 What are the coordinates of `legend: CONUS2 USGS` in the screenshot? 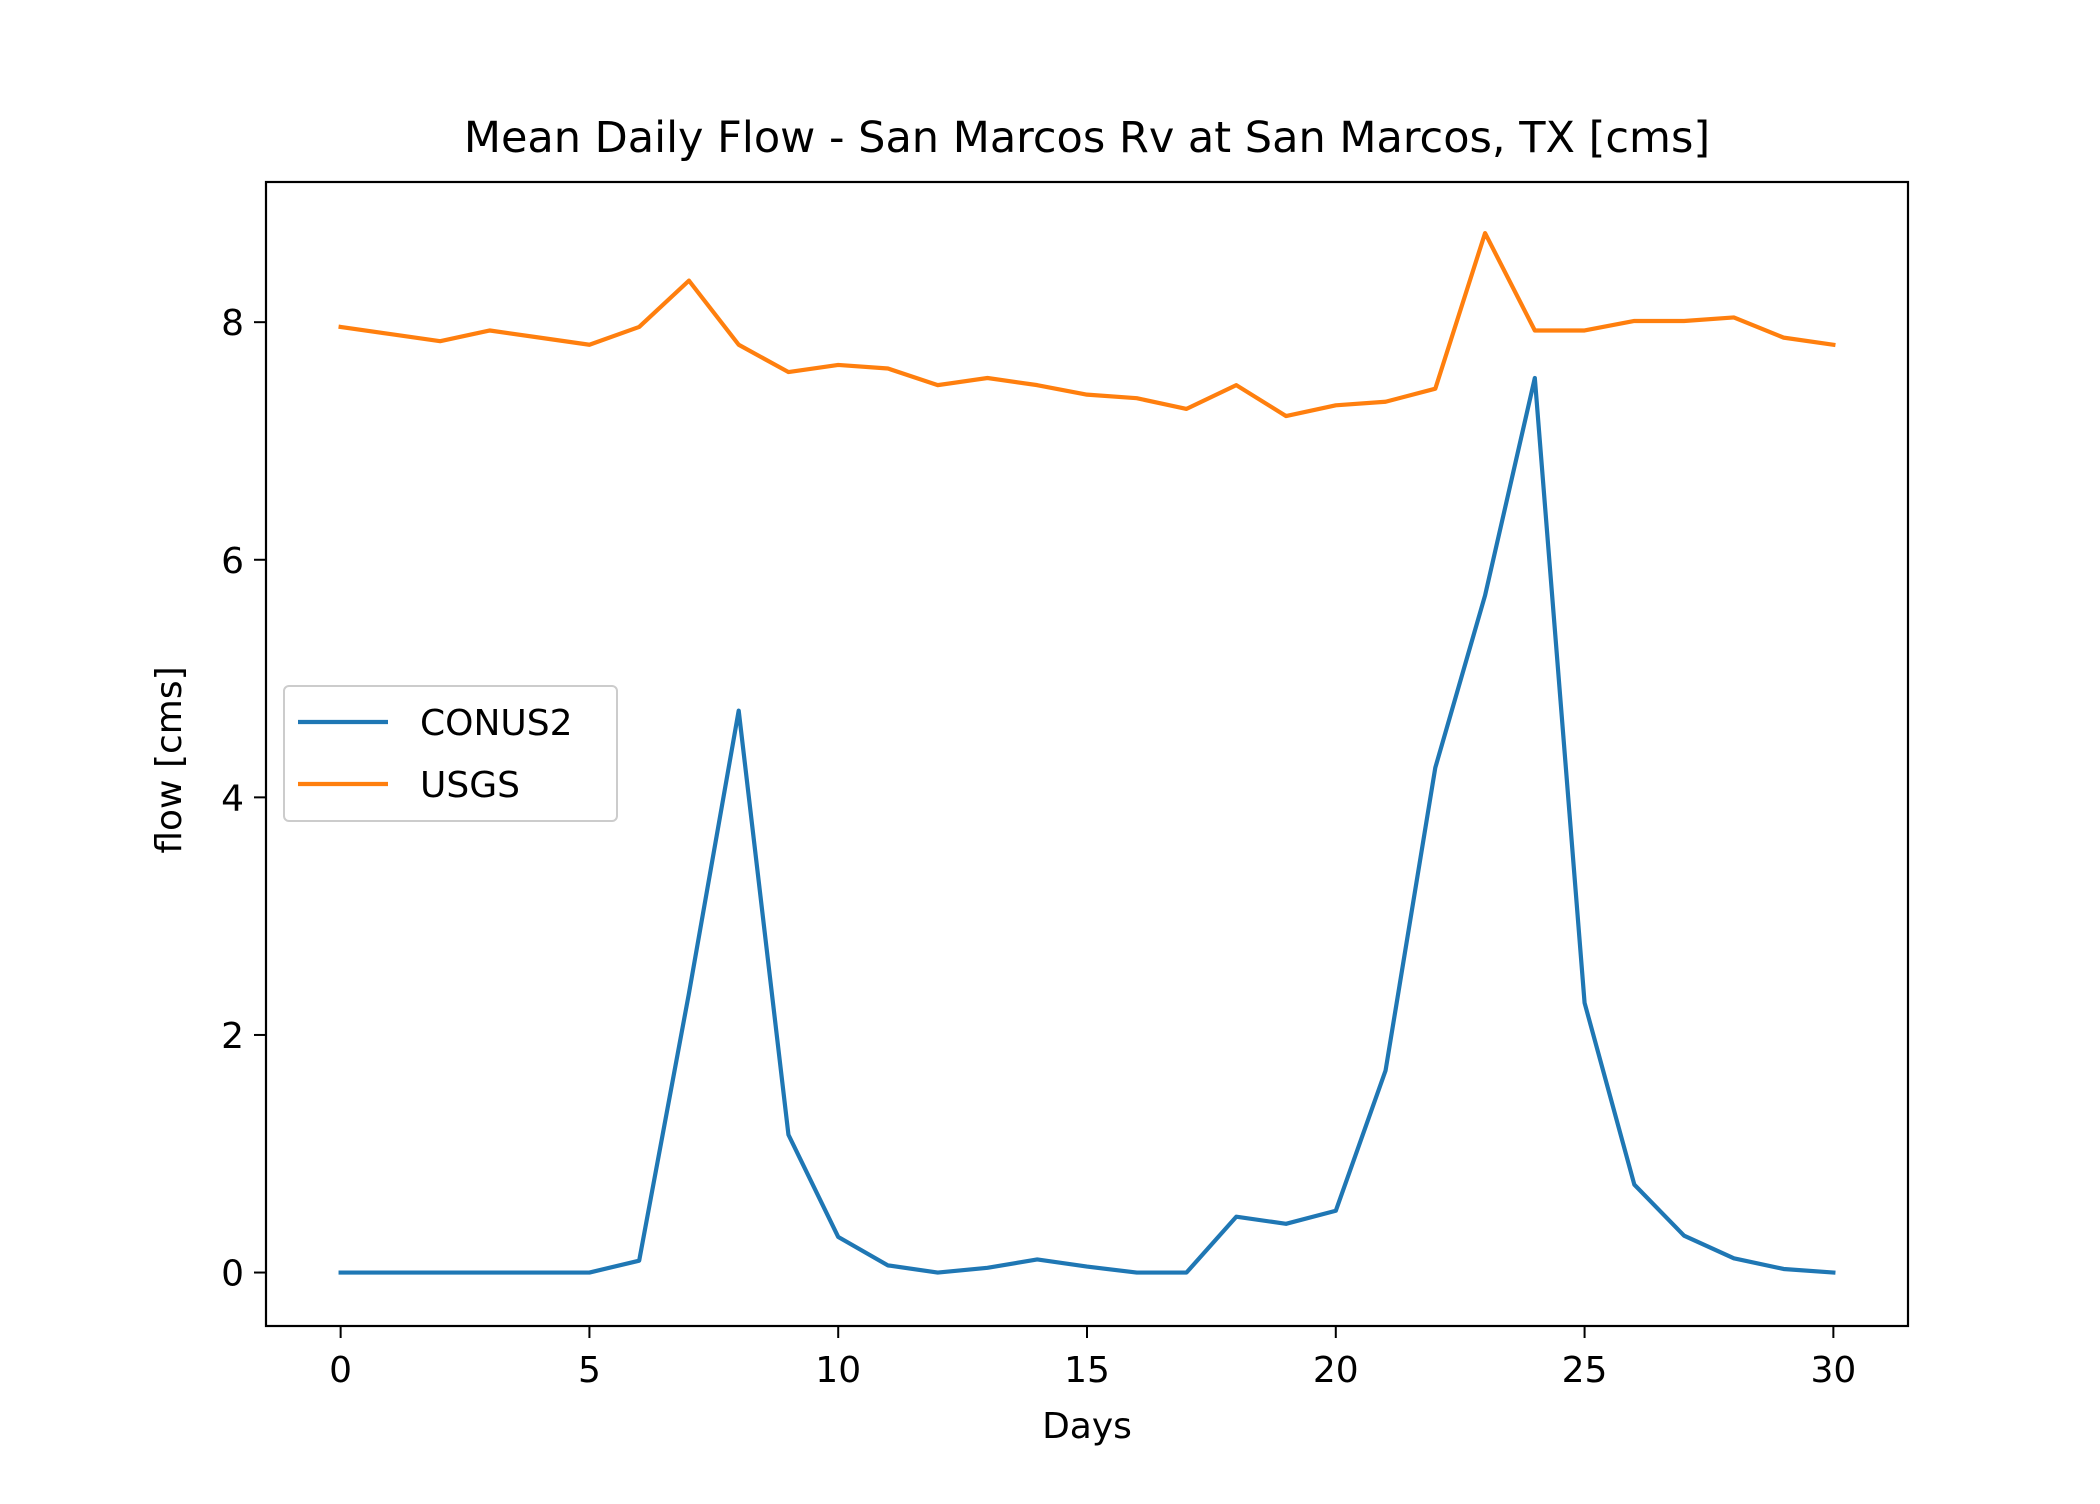 It's located at (450, 753).